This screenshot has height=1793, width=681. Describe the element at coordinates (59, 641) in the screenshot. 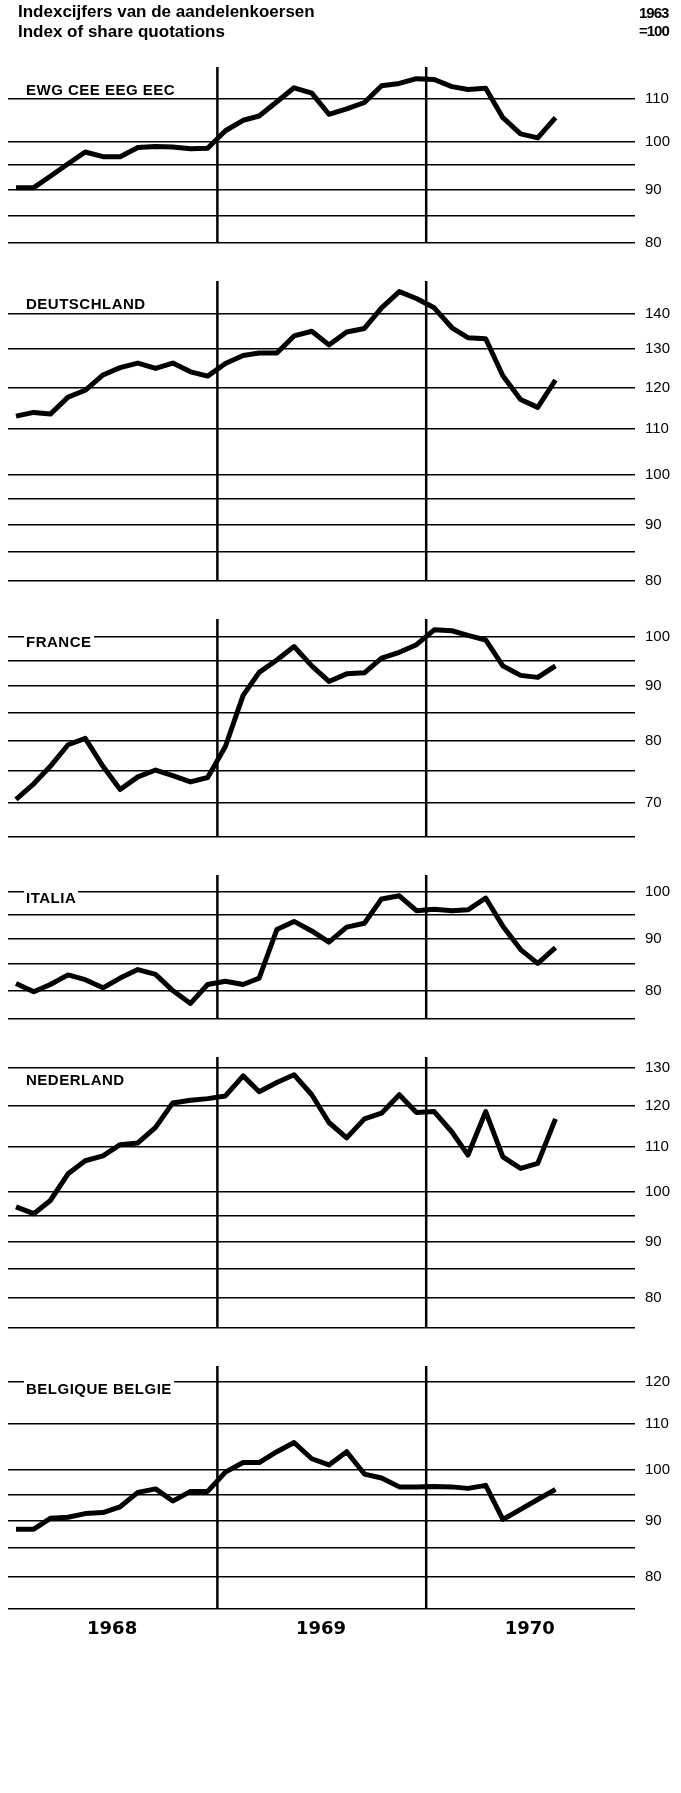

I see `text: FRANCE` at that location.